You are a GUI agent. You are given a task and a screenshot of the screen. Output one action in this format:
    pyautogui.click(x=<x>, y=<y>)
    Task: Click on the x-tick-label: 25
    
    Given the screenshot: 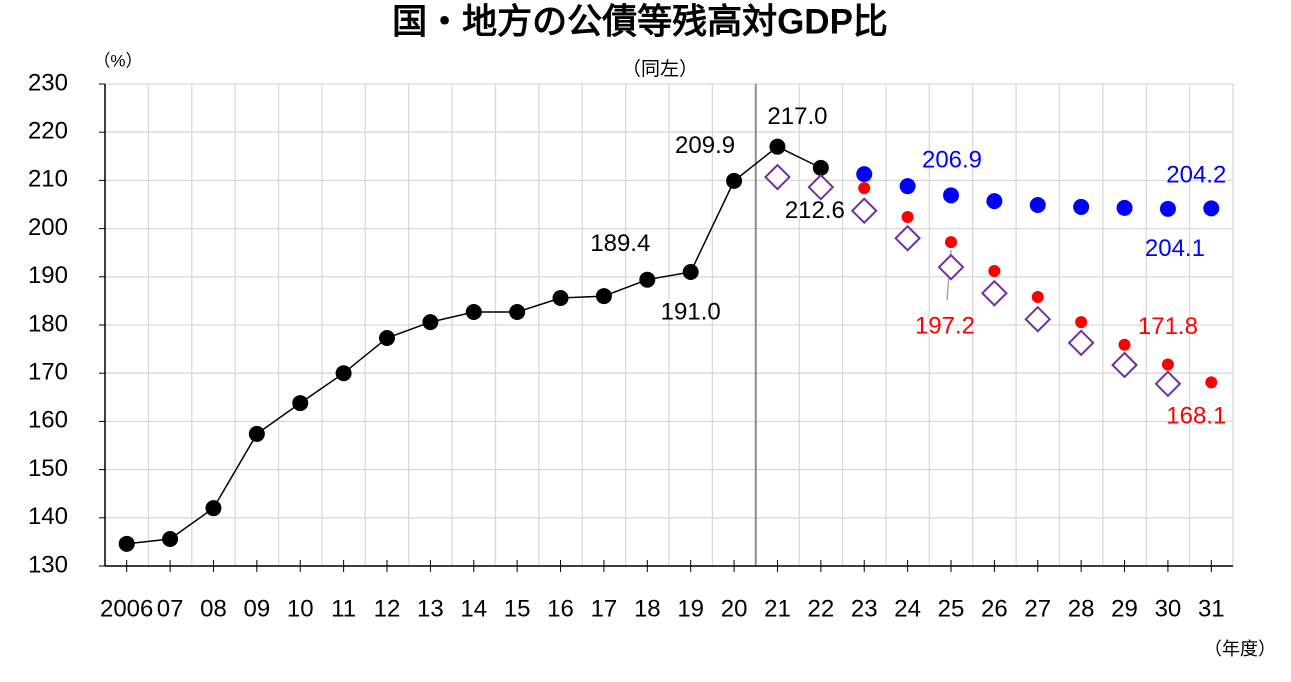 What is the action you would take?
    pyautogui.click(x=951, y=608)
    